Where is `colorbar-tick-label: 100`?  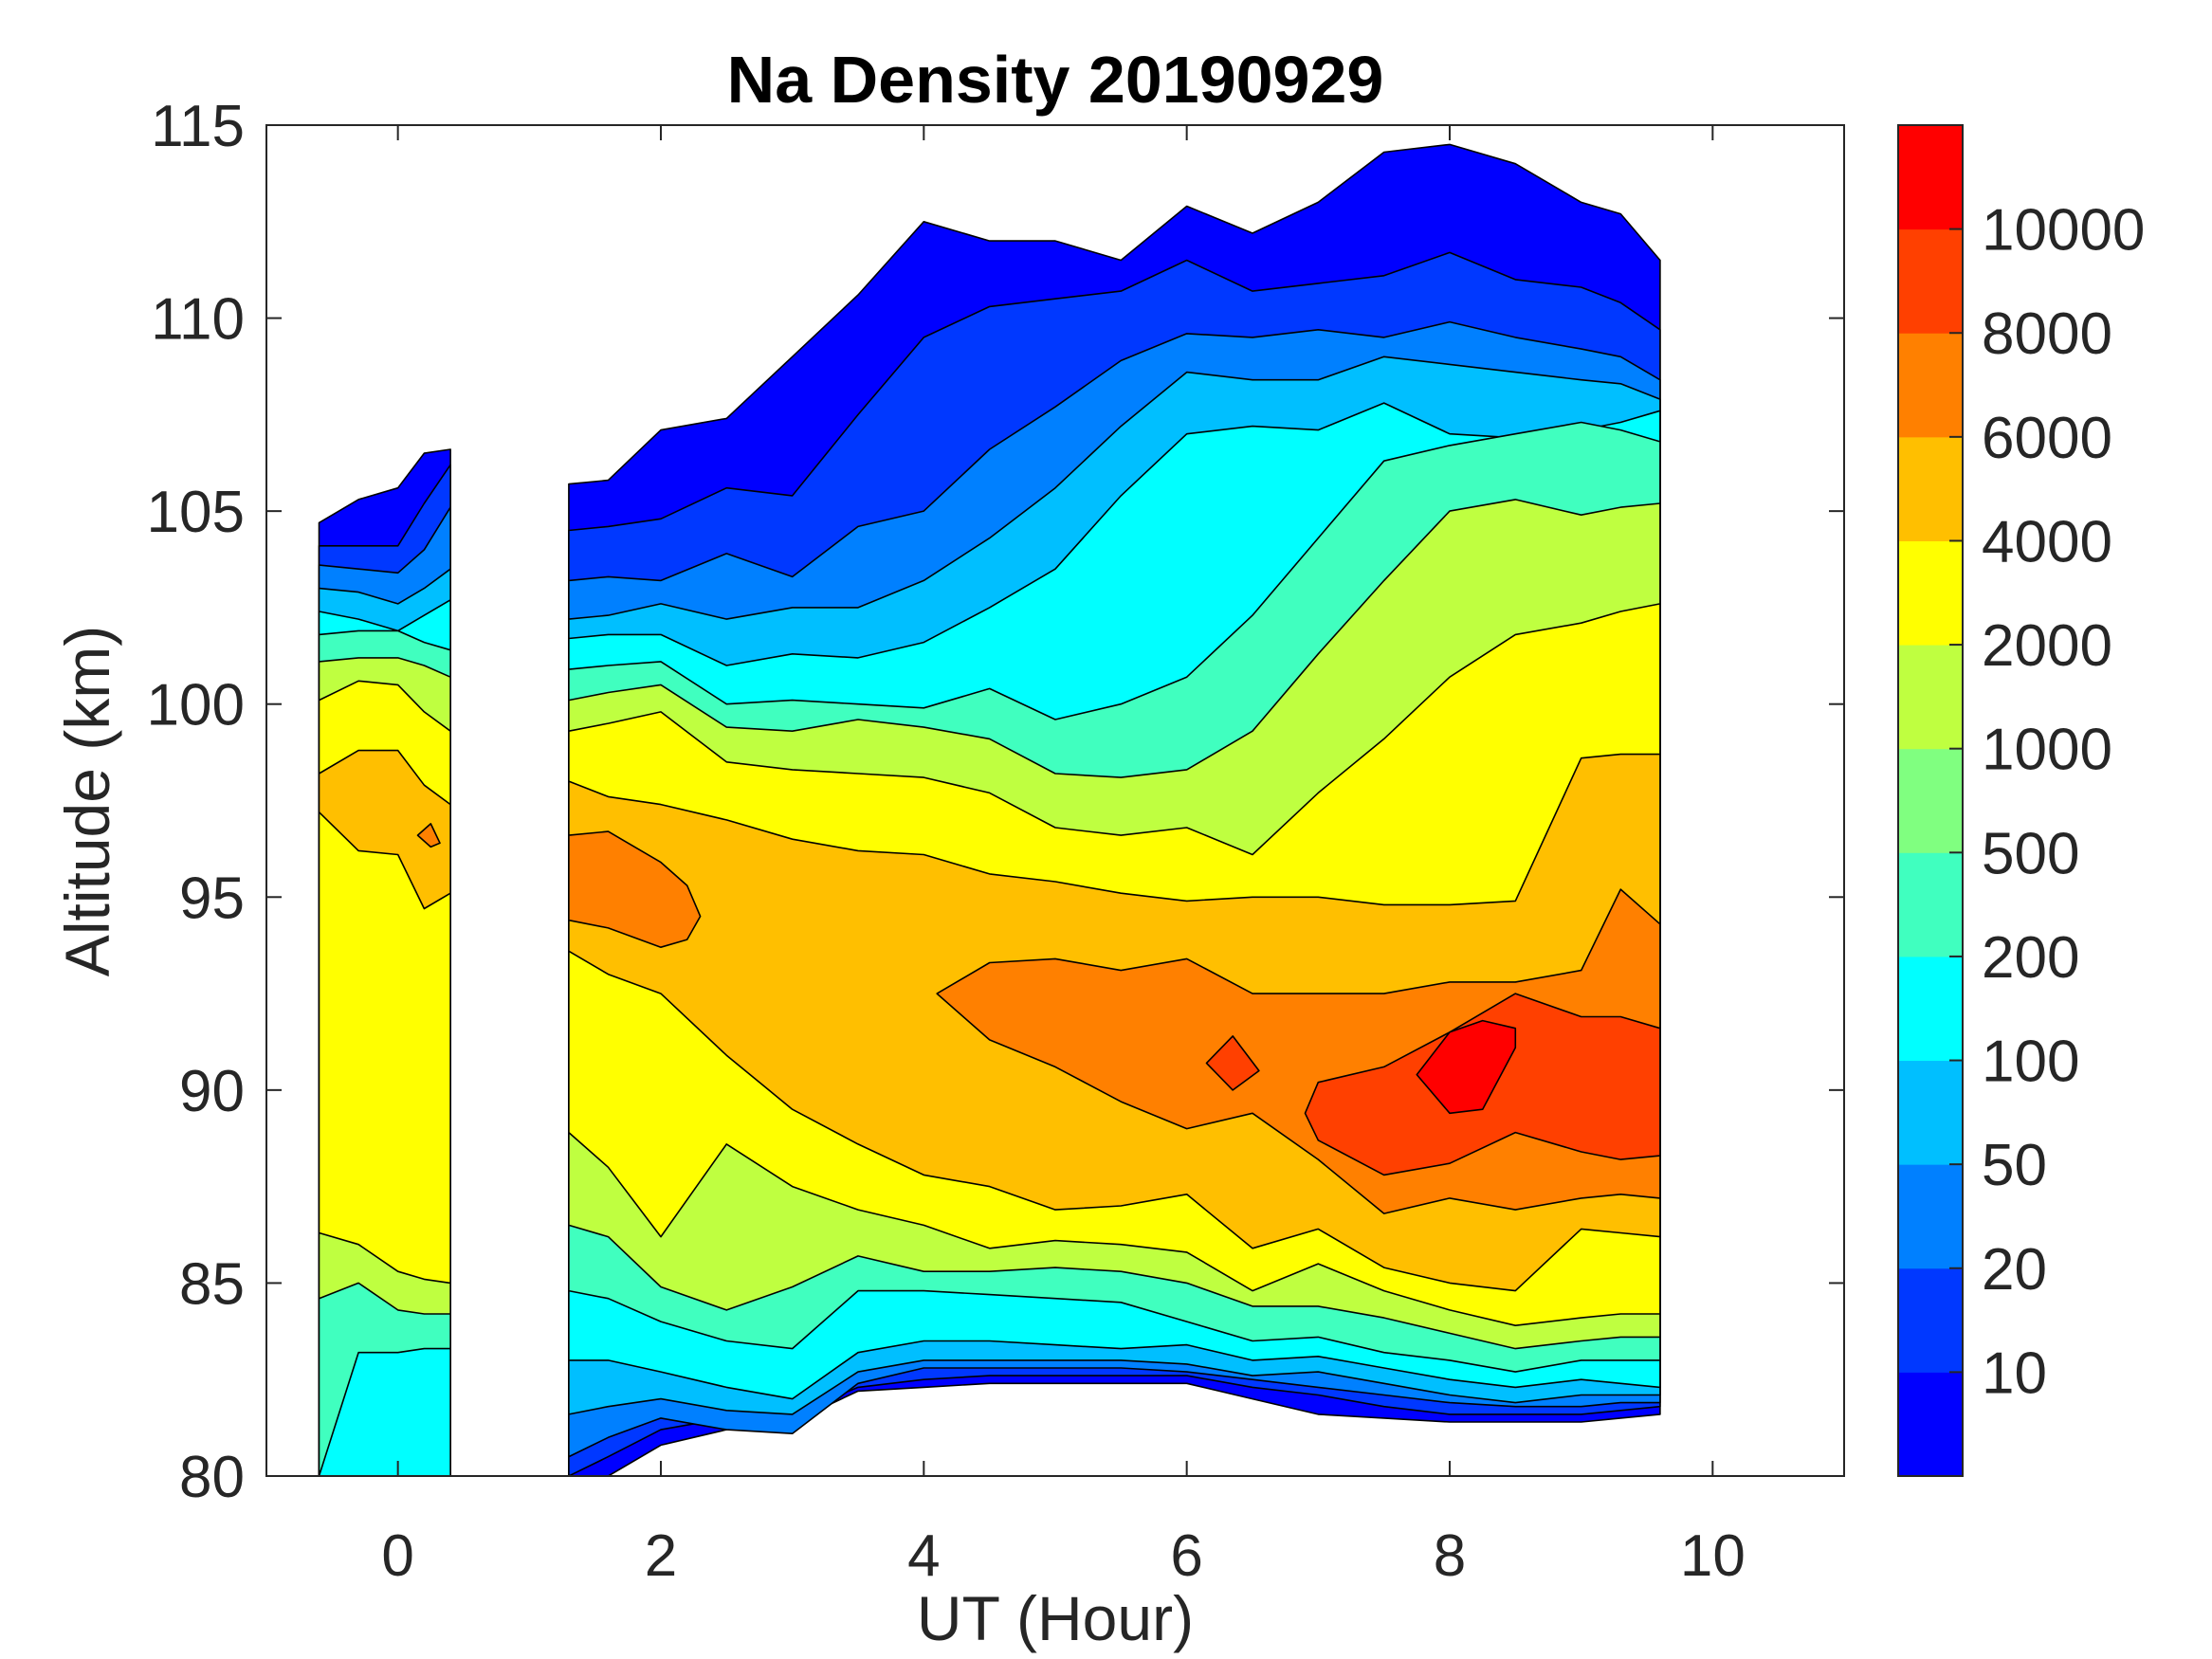 colorbar-tick-label: 100 is located at coordinates (2030, 1062).